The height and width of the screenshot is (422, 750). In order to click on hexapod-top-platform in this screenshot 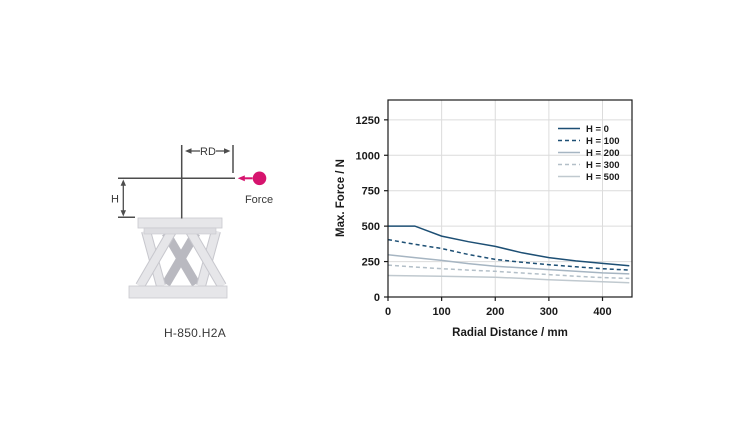, I will do `click(180, 223)`.